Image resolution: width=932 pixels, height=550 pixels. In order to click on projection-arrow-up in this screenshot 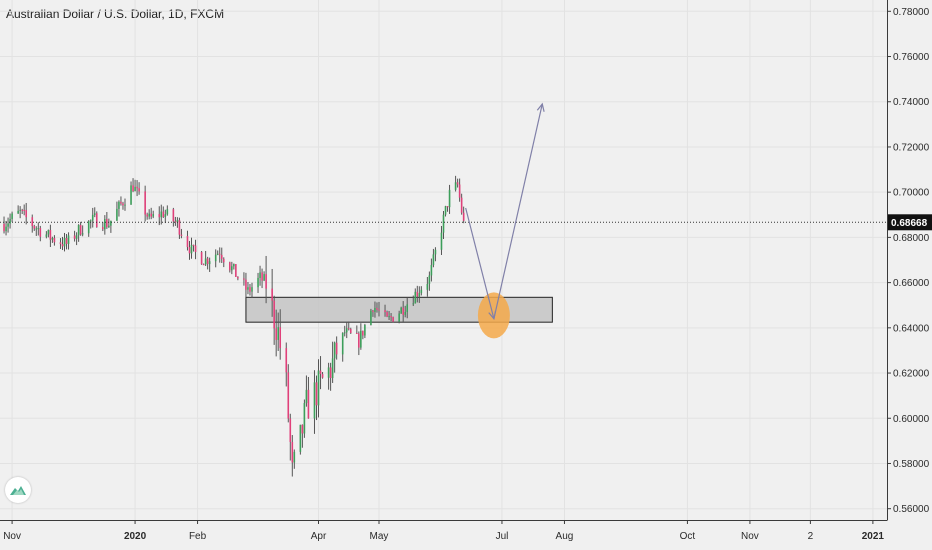, I will do `click(540, 107)`.